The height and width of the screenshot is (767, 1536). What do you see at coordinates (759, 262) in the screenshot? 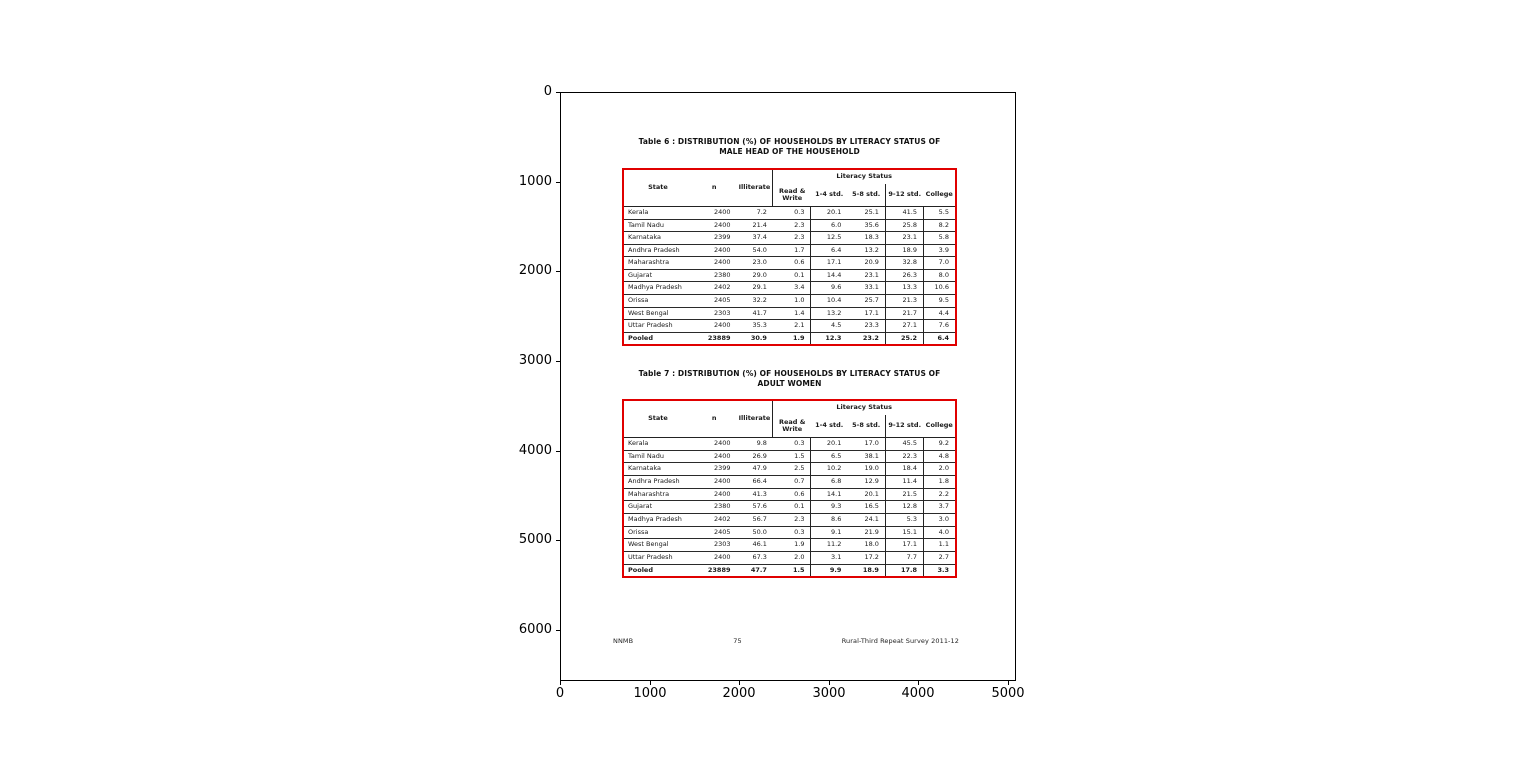
I see `value-cell: 23.0` at bounding box center [759, 262].